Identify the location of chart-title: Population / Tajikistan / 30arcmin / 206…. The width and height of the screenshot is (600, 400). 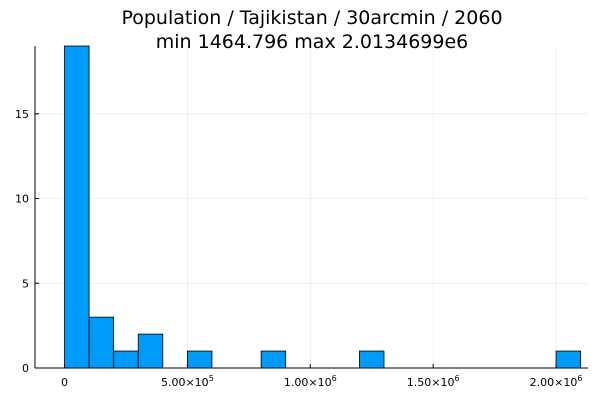
(311, 18).